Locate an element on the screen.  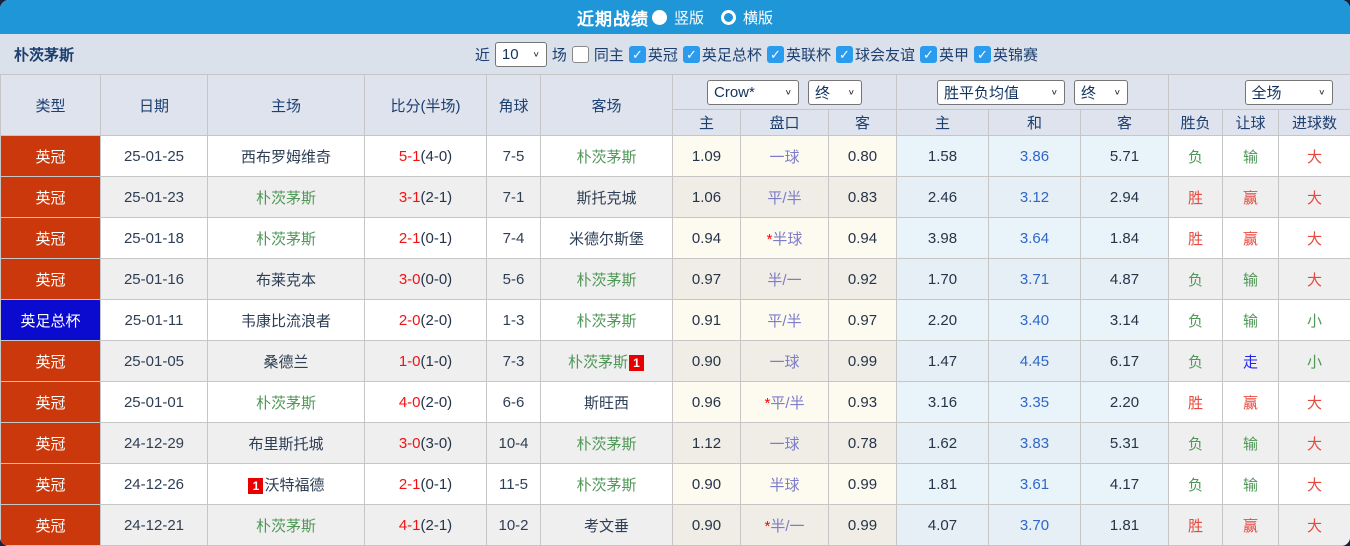
league-label: 英联杯 is located at coordinates (808, 55).